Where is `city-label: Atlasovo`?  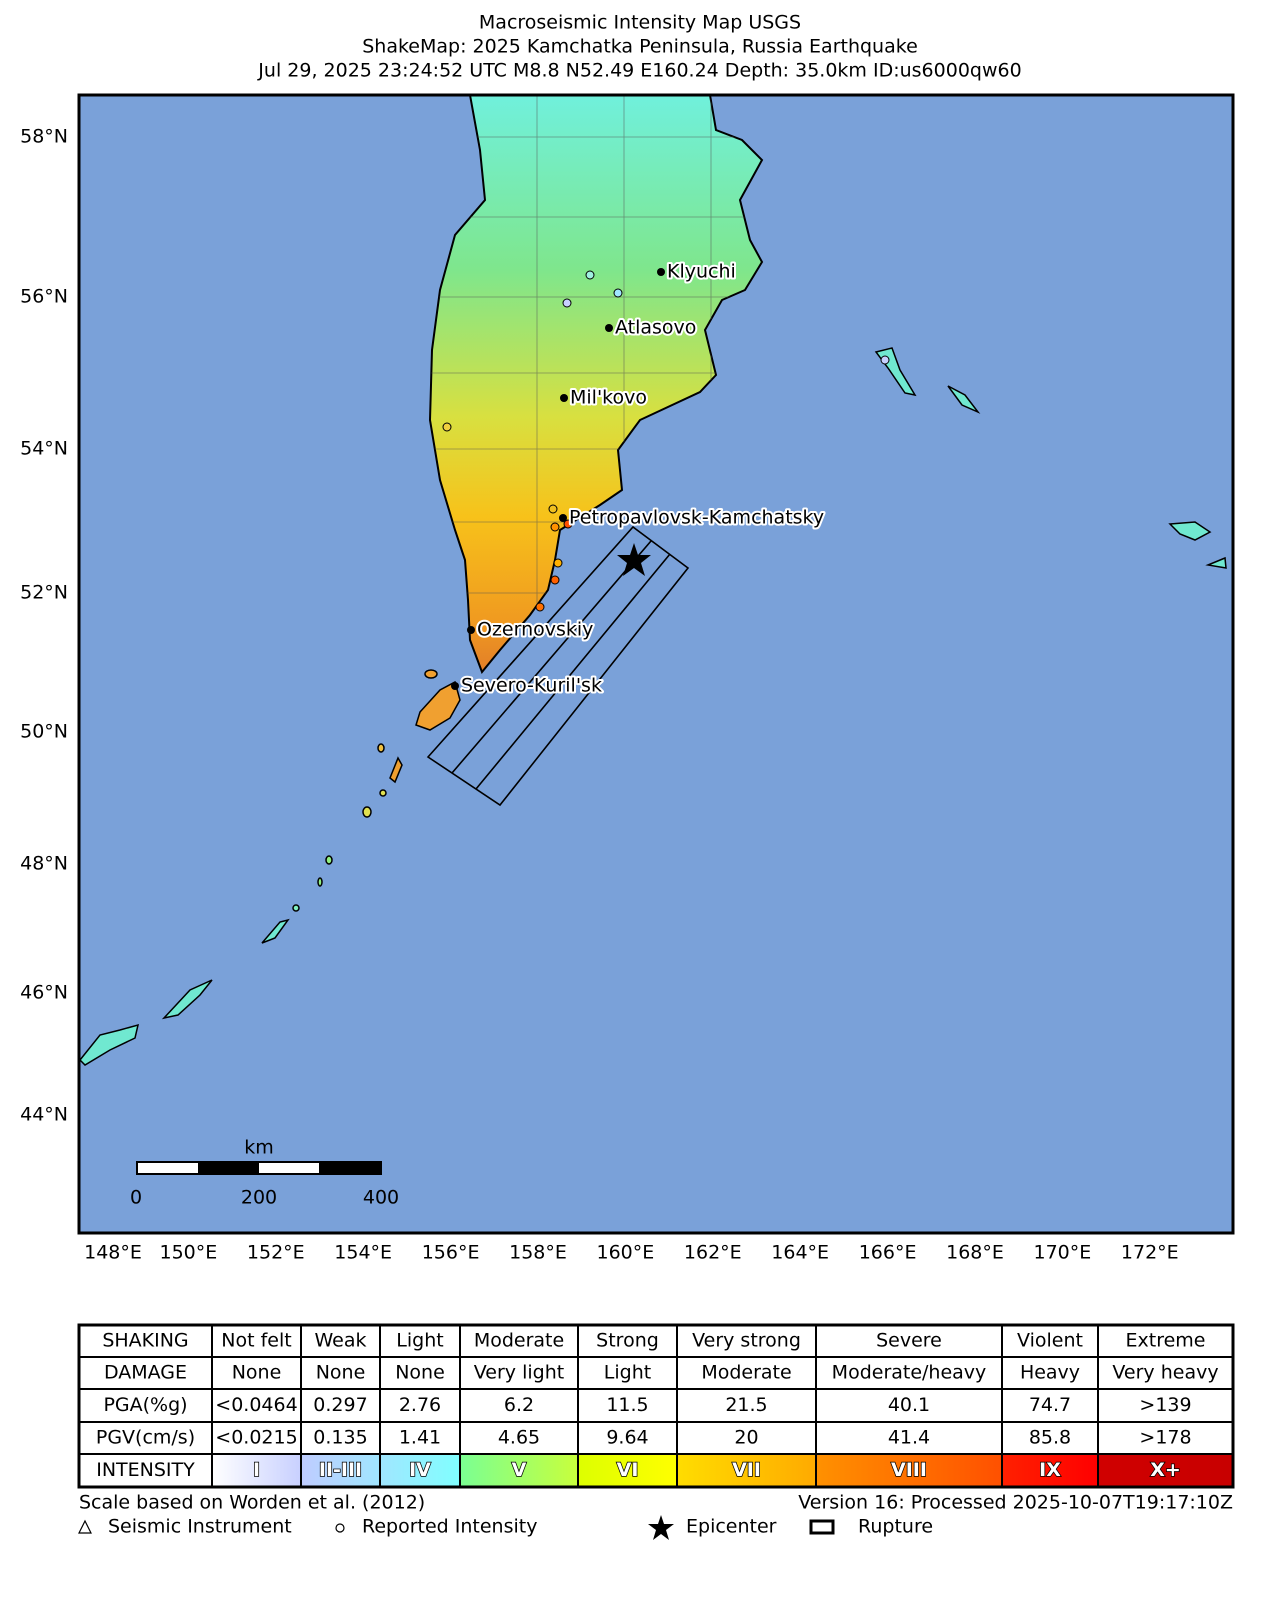 city-label: Atlasovo is located at coordinates (655, 328).